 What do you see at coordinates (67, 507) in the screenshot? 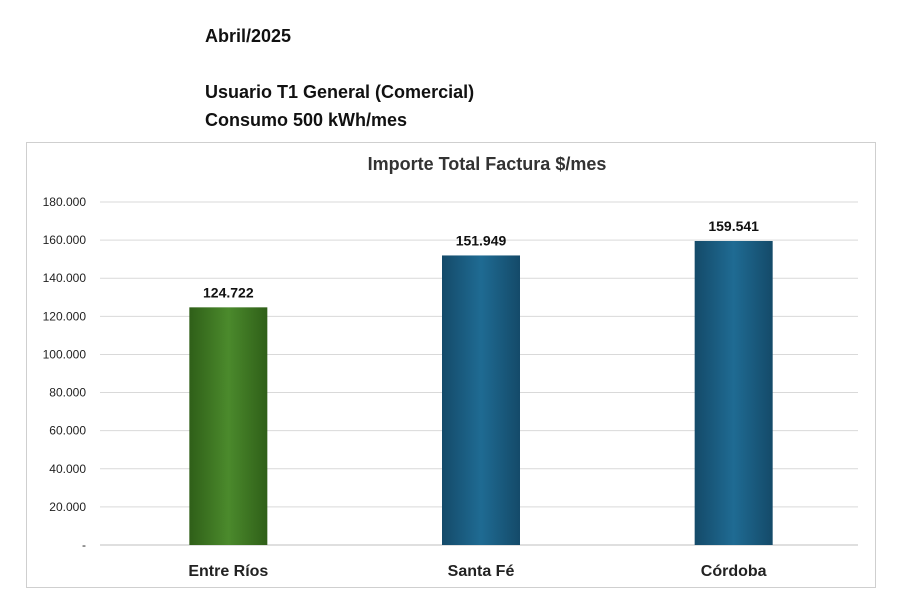
I see `y-tick-label: 20.000` at bounding box center [67, 507].